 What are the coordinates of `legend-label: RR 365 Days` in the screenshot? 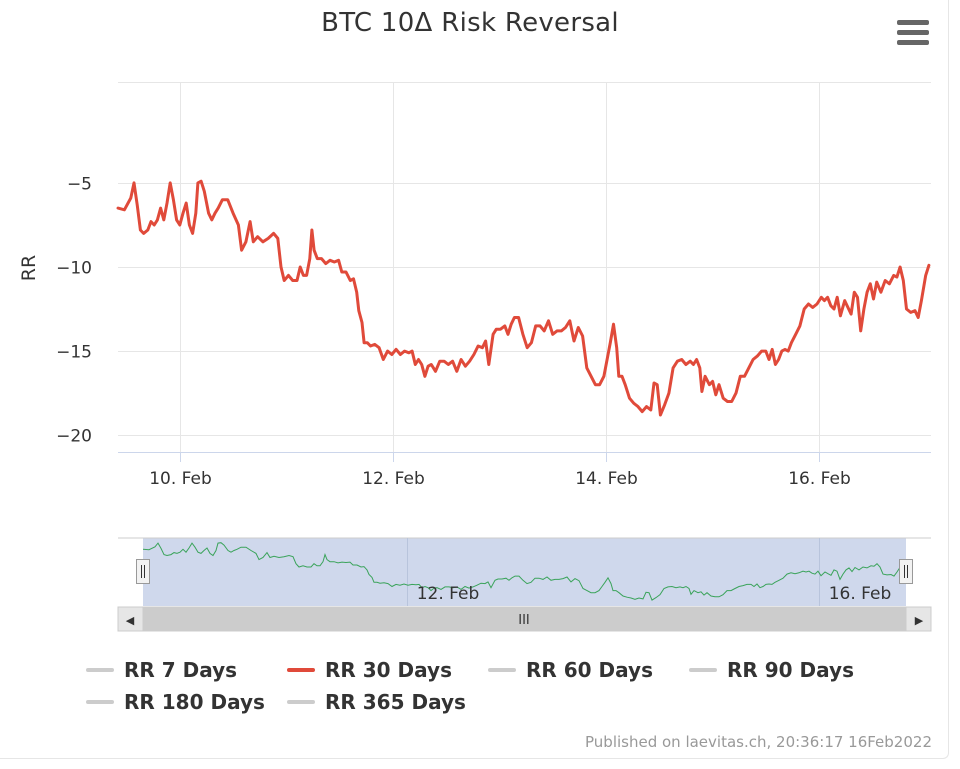 It's located at (395, 702).